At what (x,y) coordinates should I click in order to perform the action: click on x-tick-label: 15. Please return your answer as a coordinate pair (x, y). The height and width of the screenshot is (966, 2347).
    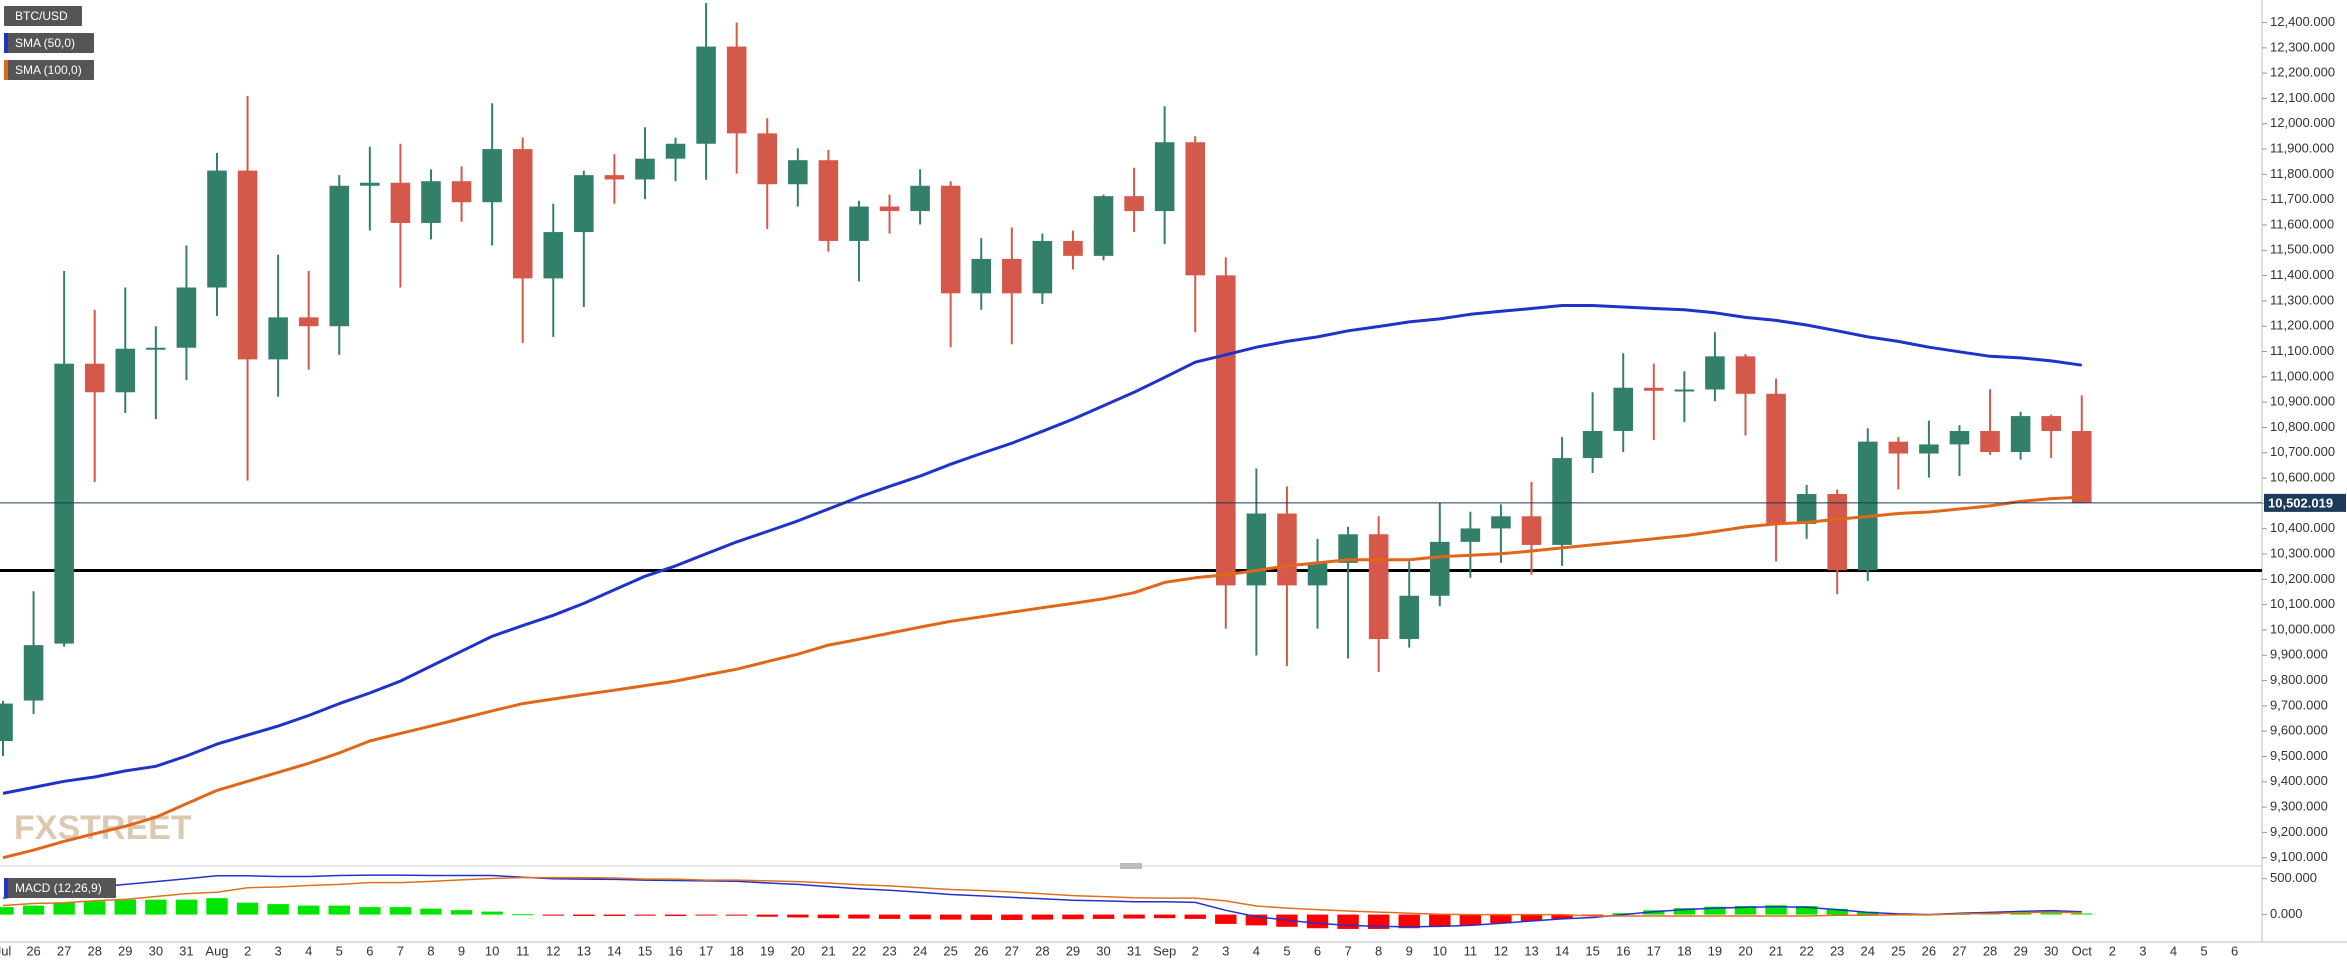
    Looking at the image, I should click on (1592, 950).